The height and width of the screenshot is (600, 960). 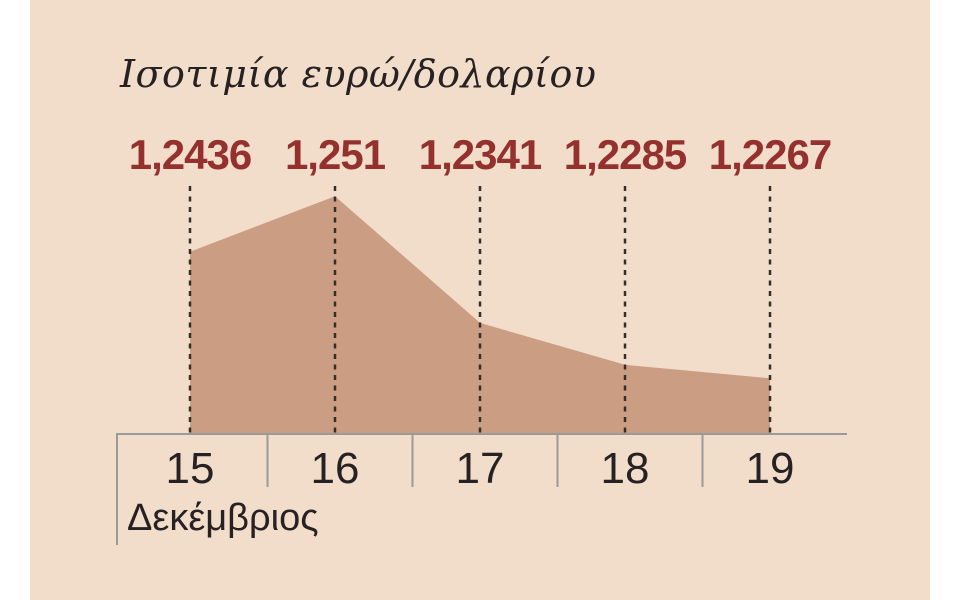 What do you see at coordinates (223, 518) in the screenshot?
I see `x-axis-month-label: Δεκέμβριος` at bounding box center [223, 518].